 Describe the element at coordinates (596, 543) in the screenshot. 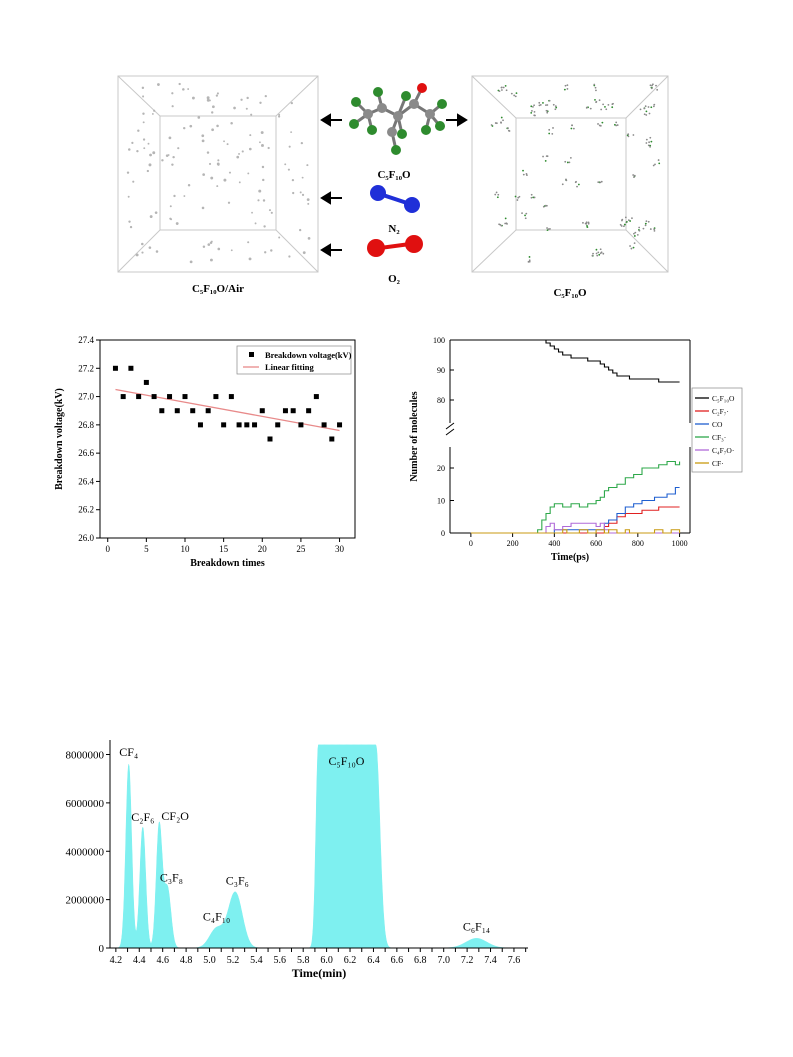

I see `x-tick-label: 600` at that location.